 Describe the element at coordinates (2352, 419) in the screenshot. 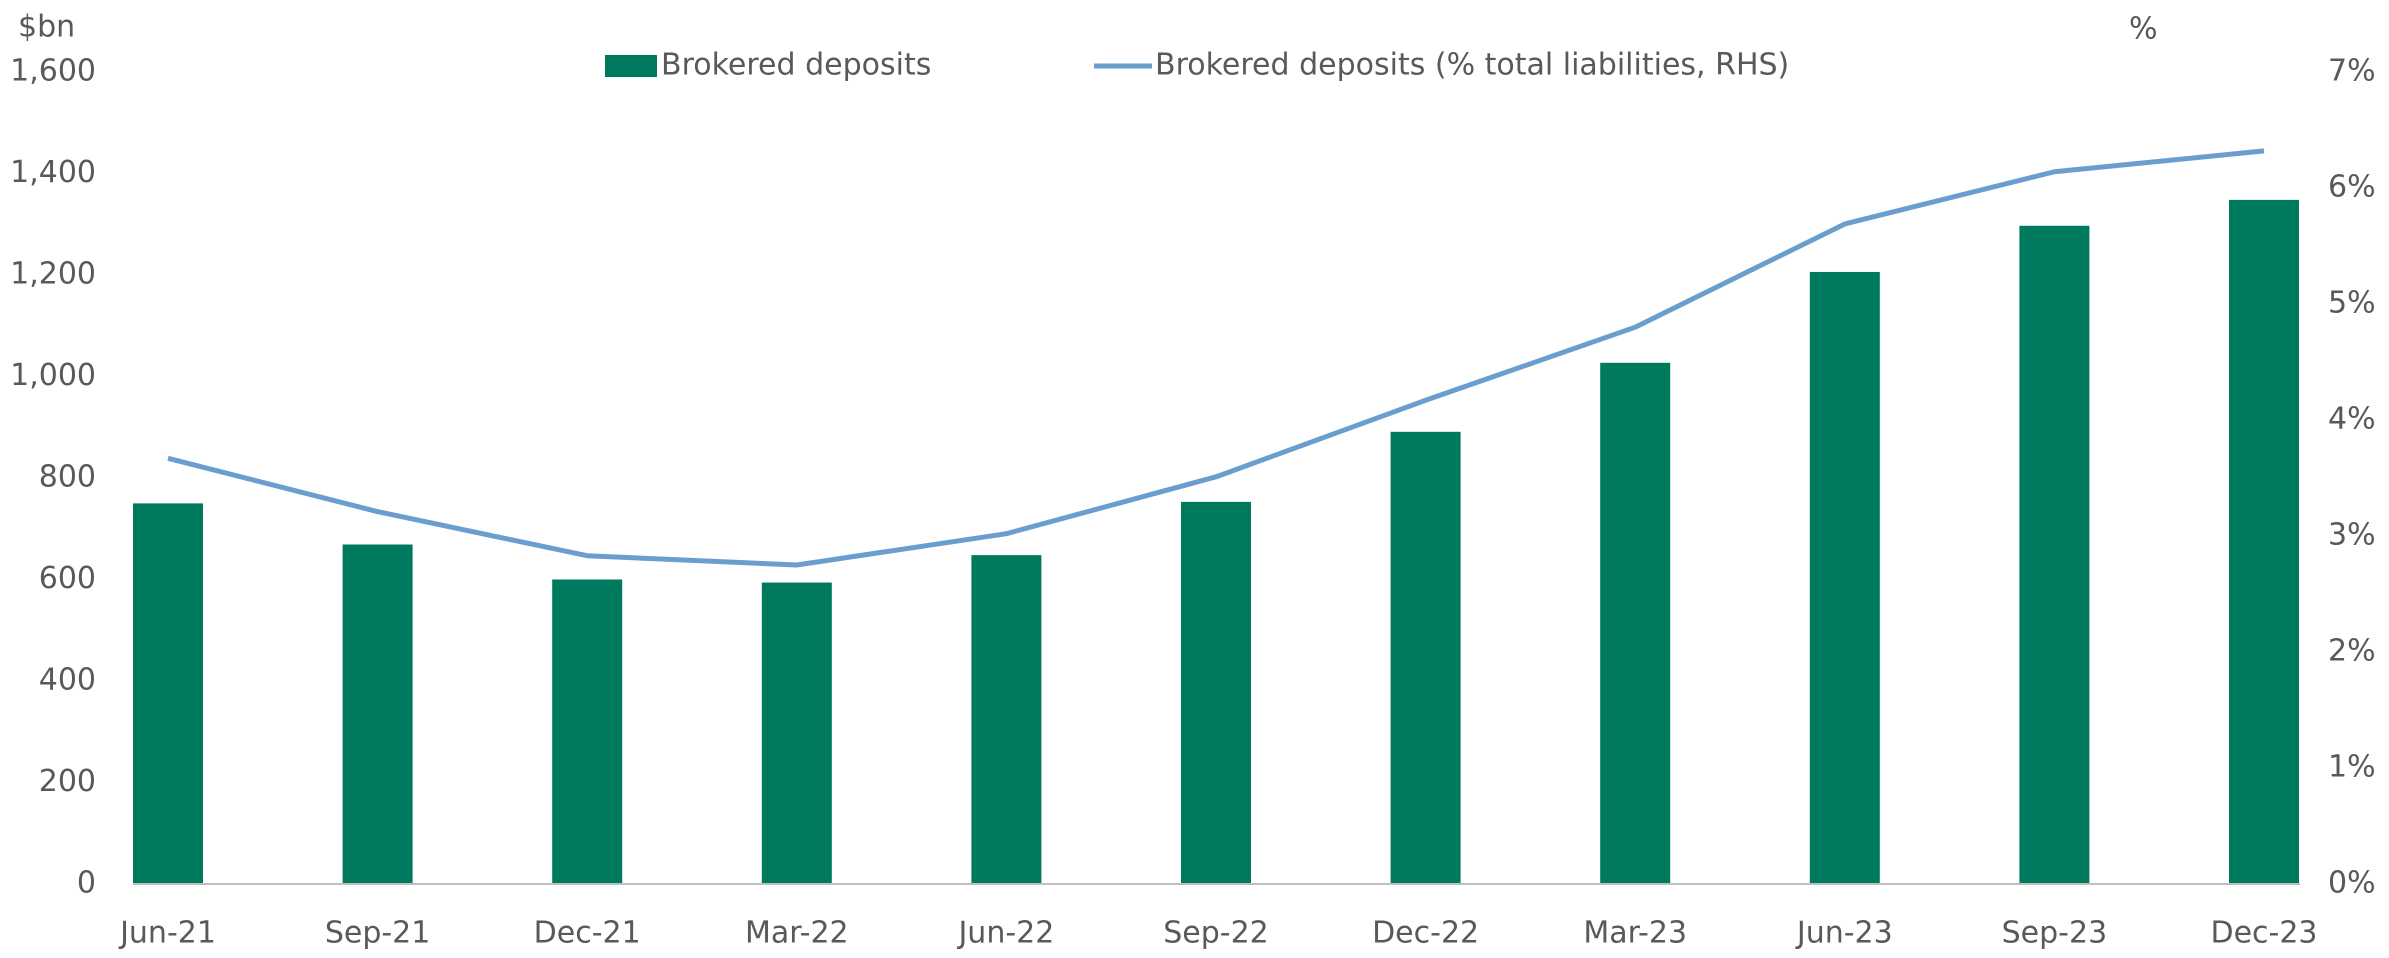

I see `y2-tick-label: 4%` at that location.